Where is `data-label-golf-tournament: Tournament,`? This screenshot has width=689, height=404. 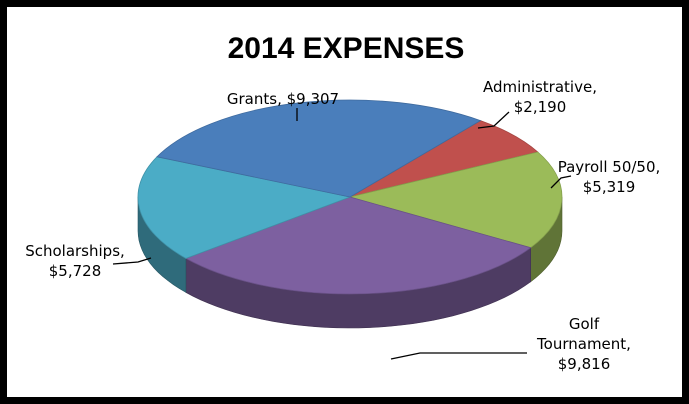
data-label-golf-tournament: Tournament, is located at coordinates (583, 344).